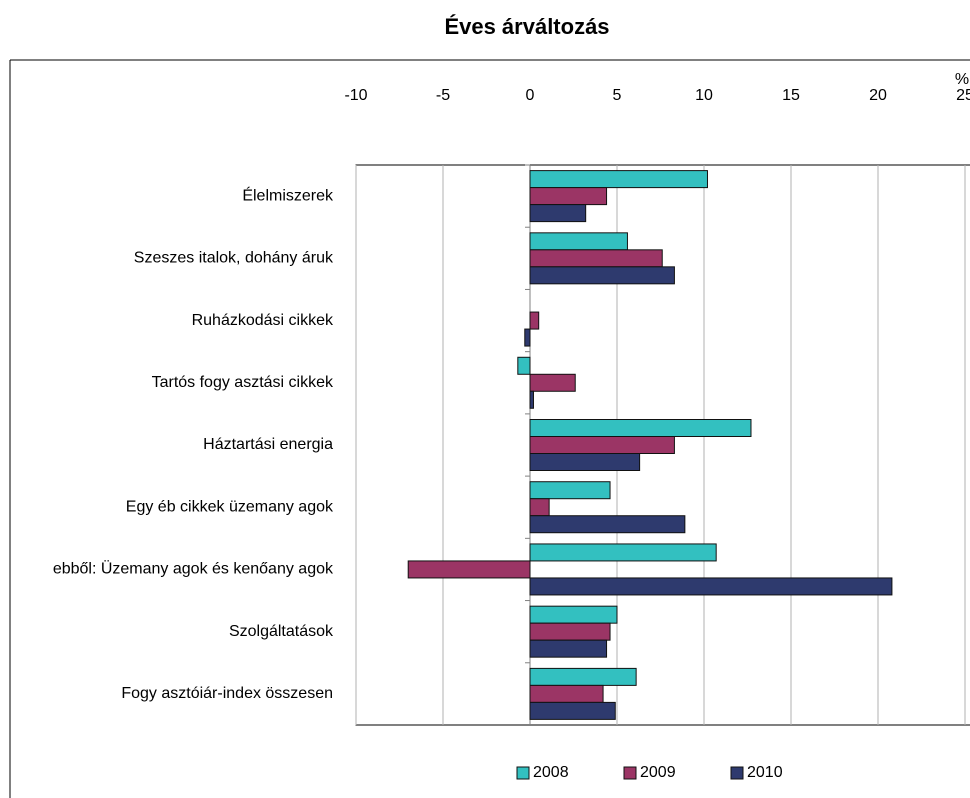  I want to click on chart-title: Éves árváltozás, so click(526, 26).